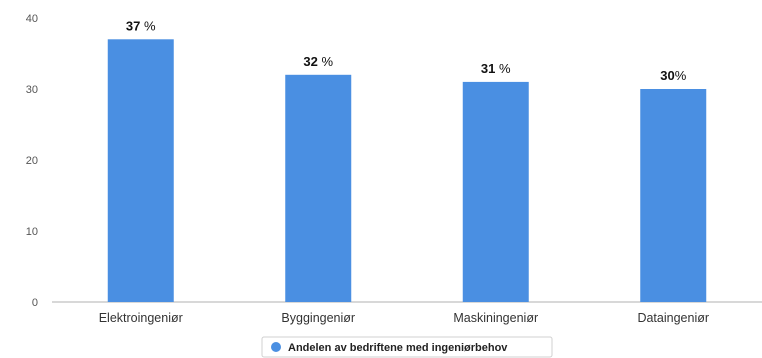 This screenshot has height=358, width=762. I want to click on data-label: 37 %, so click(141, 25).